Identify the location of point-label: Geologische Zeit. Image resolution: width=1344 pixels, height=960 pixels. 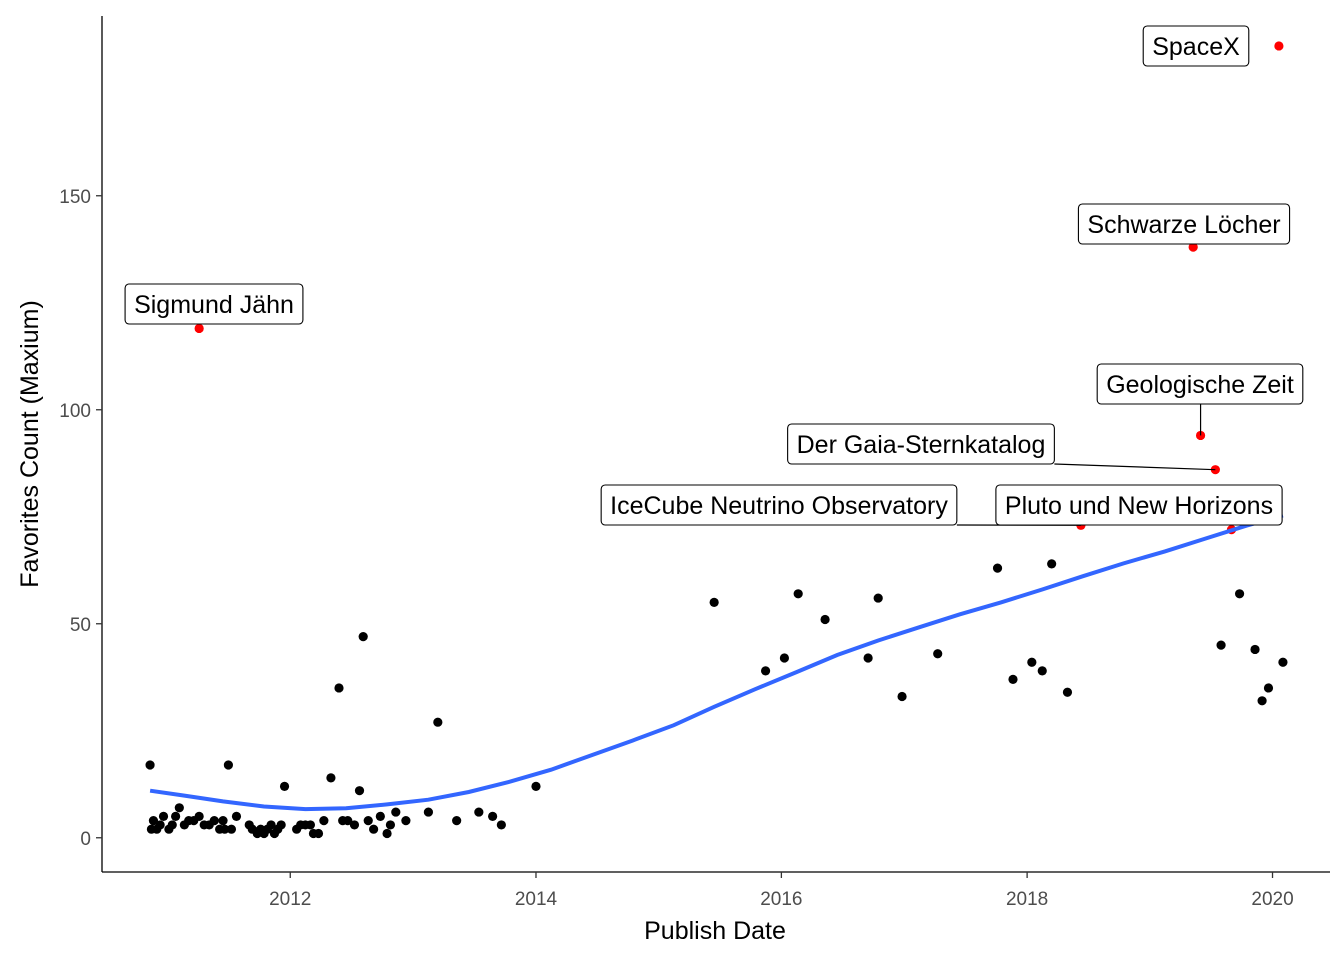
(1200, 399).